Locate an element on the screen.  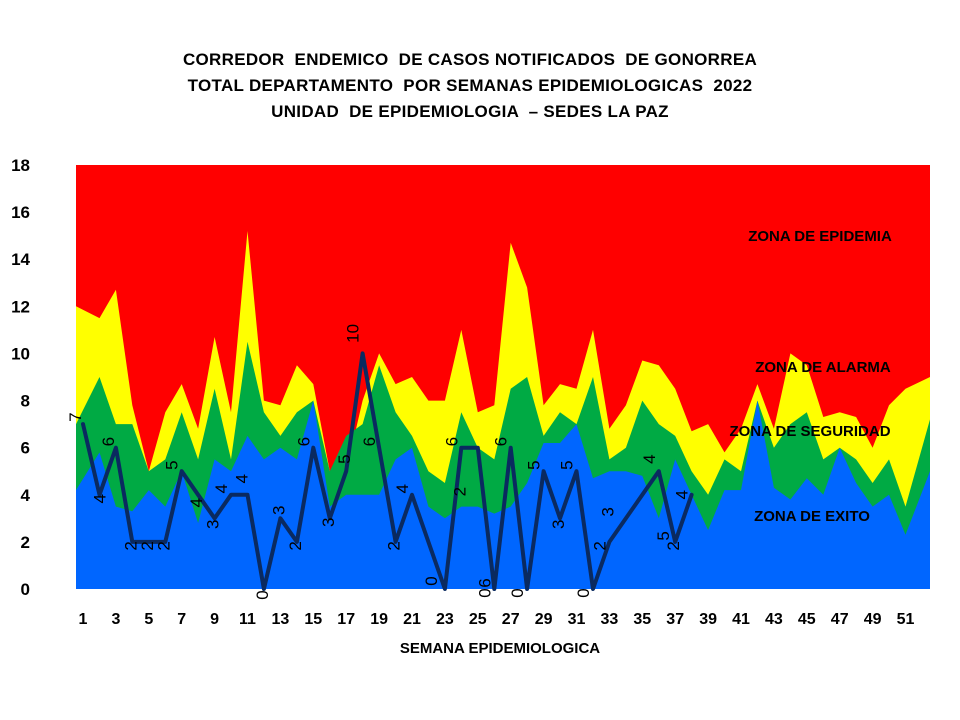
y-tick-label: 12 is located at coordinates (20, 306).